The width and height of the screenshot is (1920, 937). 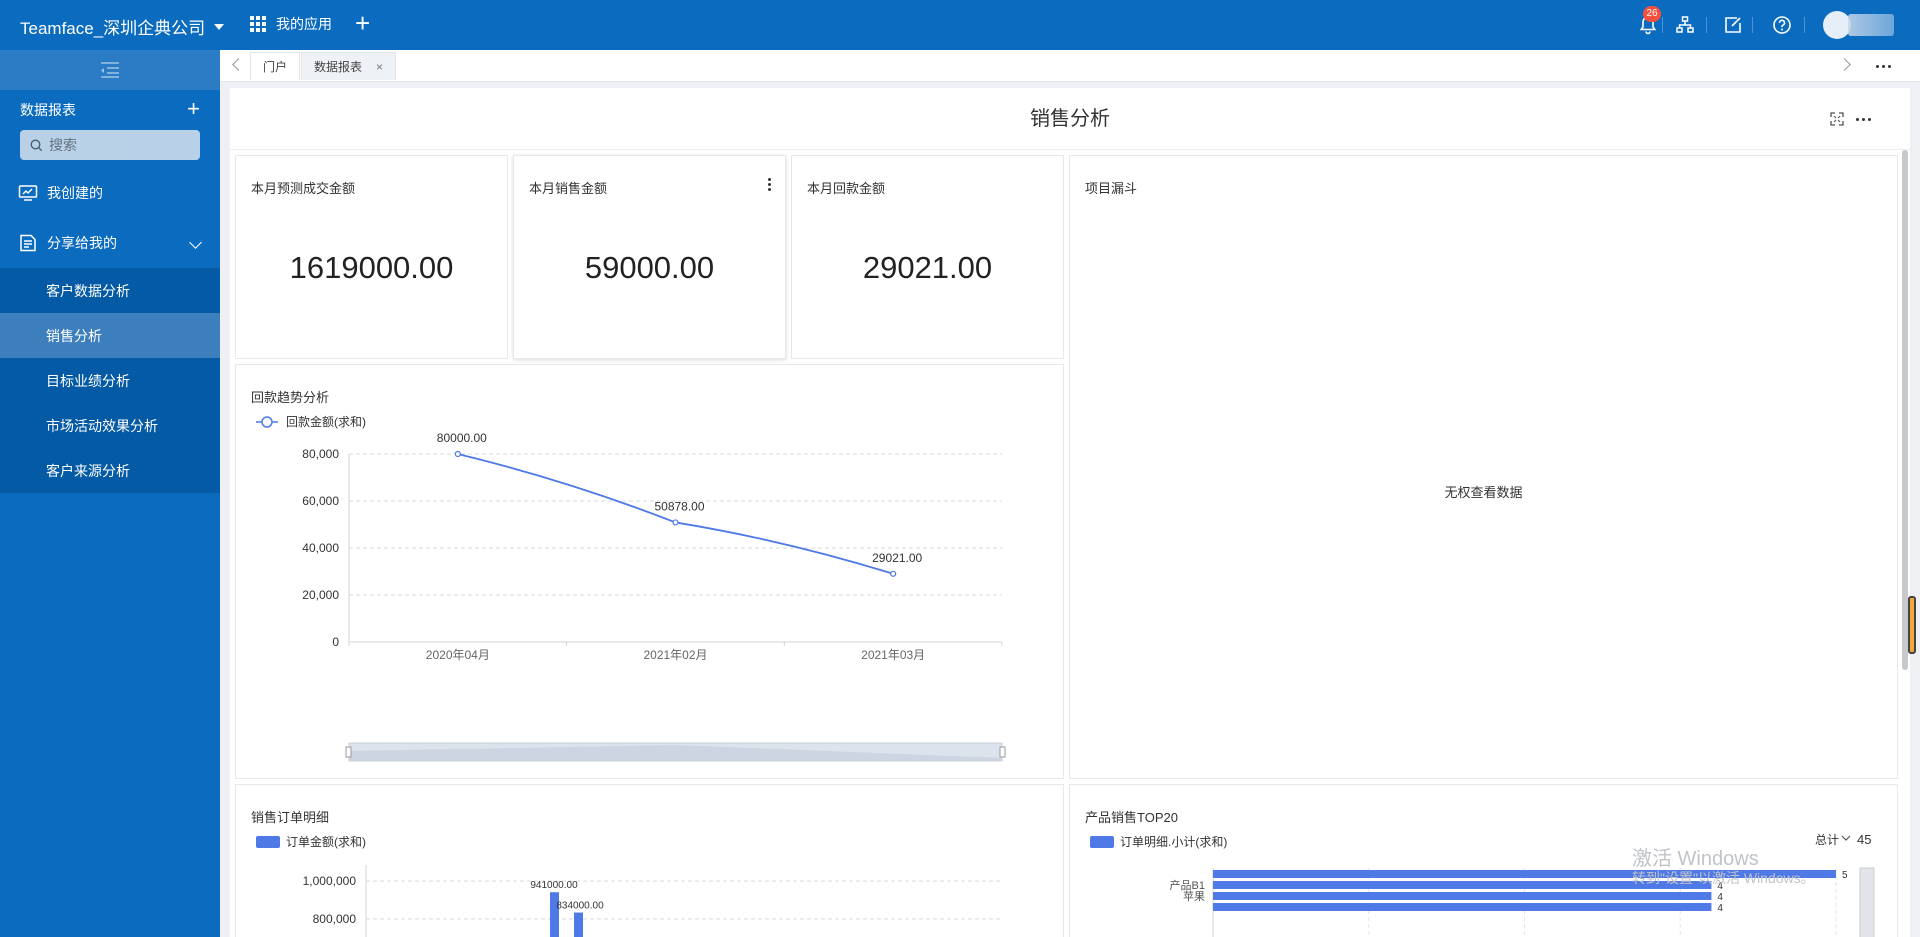 What do you see at coordinates (893, 655) in the screenshot?
I see `x-tick-label: 2021年03月` at bounding box center [893, 655].